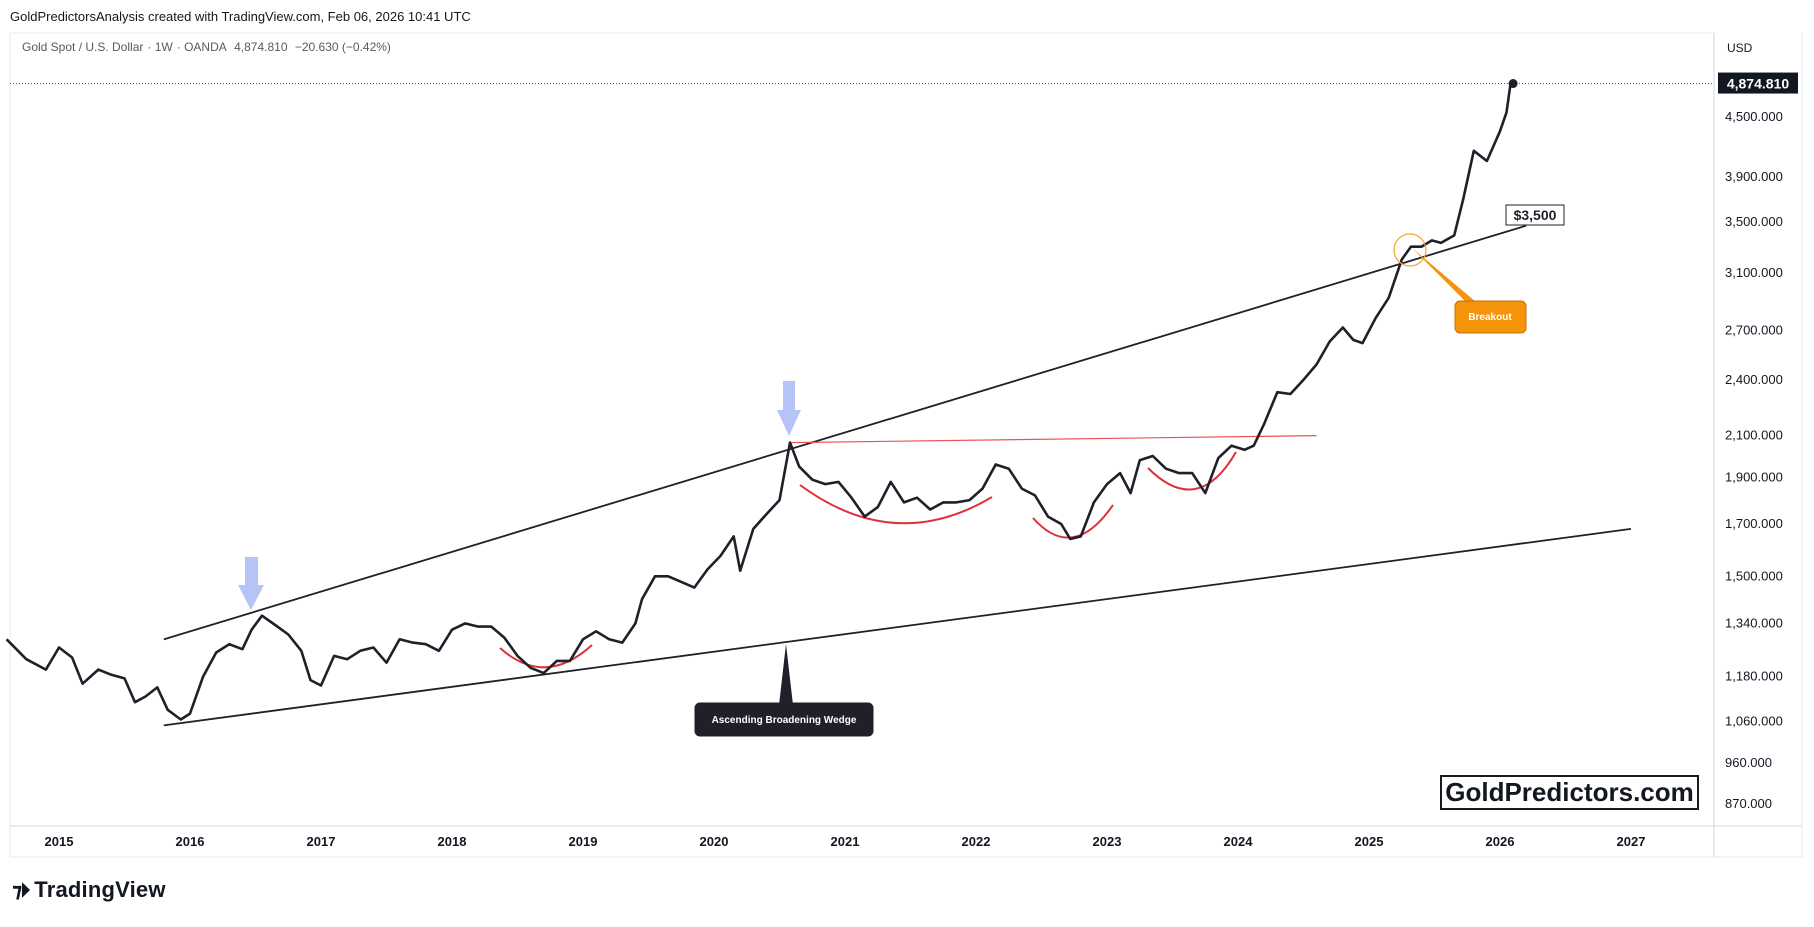 The height and width of the screenshot is (927, 1814). What do you see at coordinates (1754, 272) in the screenshot?
I see `y-tick-label: 3,100.000` at bounding box center [1754, 272].